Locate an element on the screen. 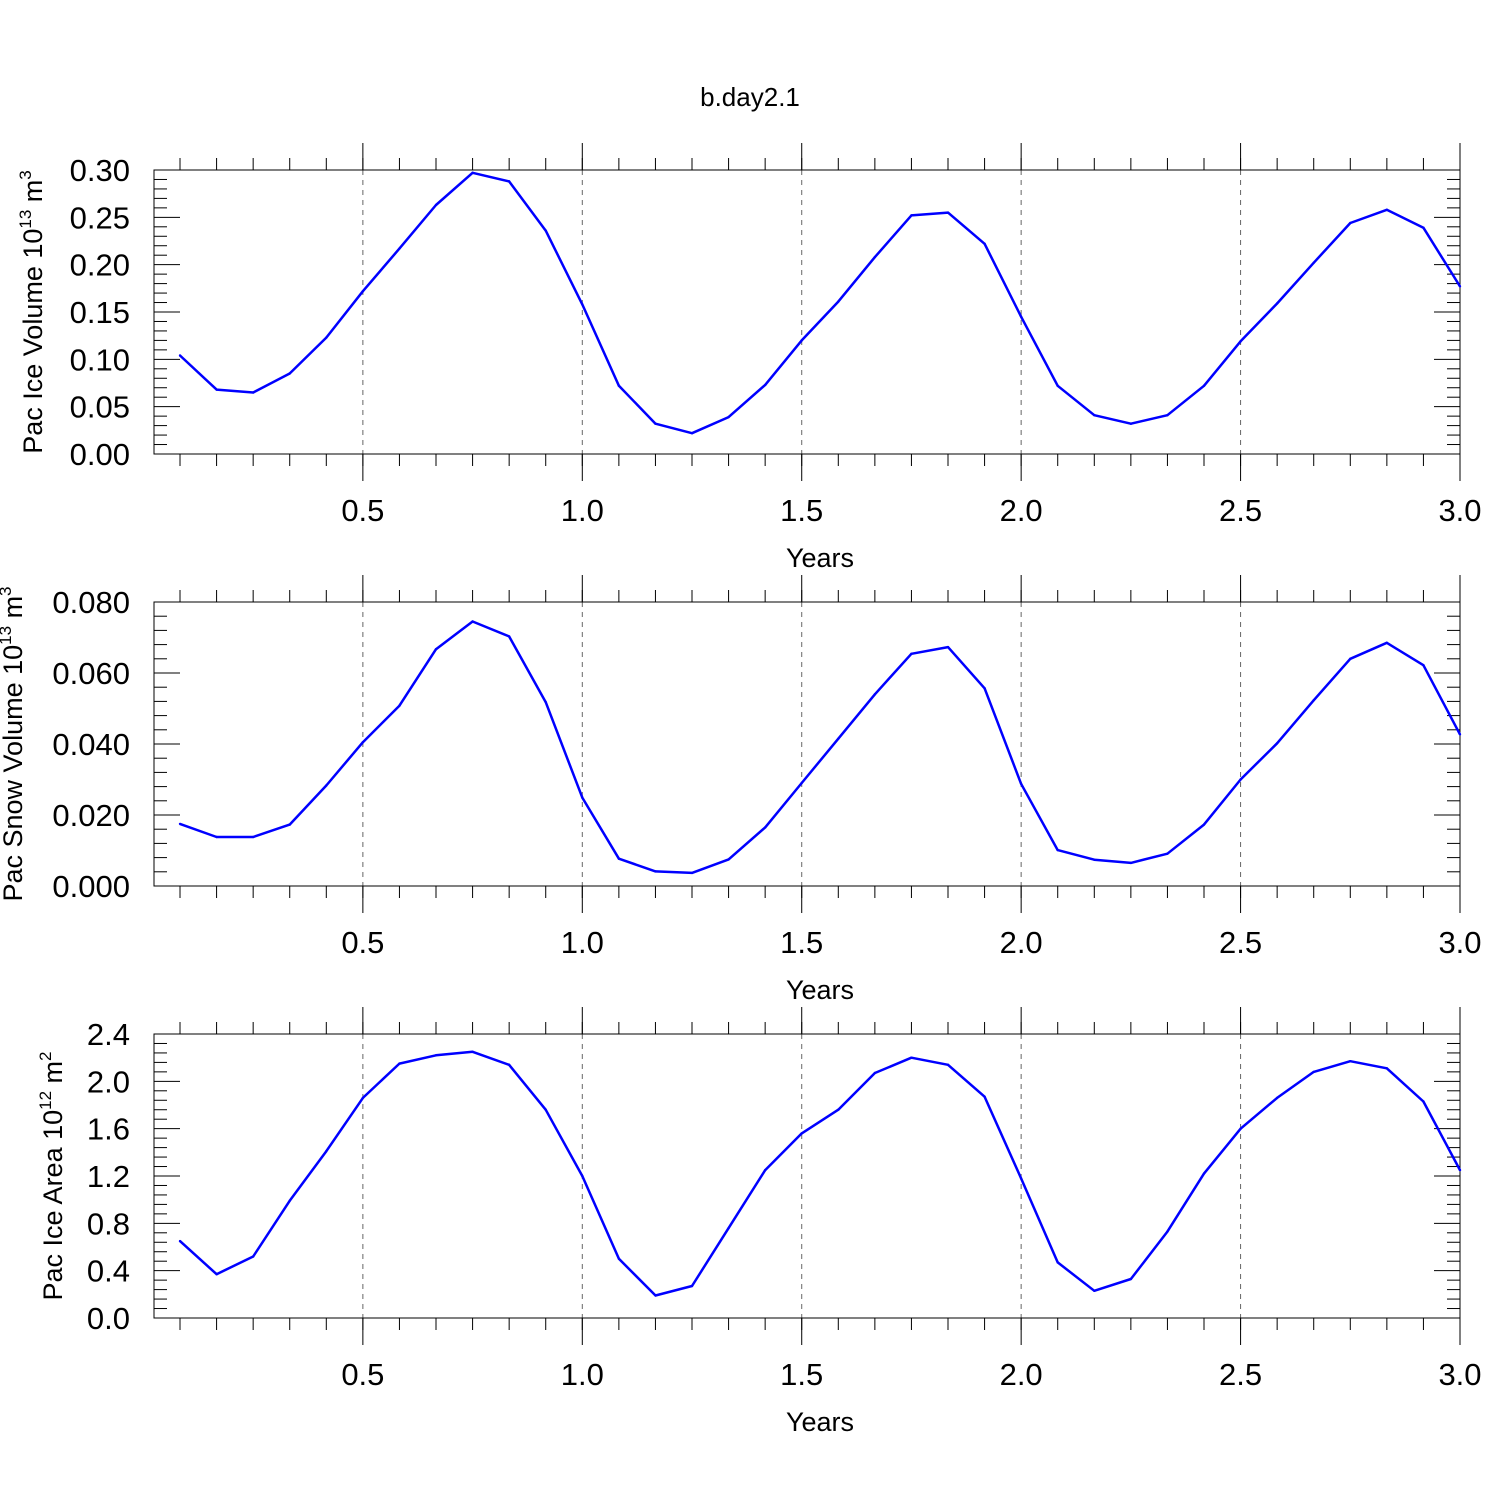 The width and height of the screenshot is (1500, 1500). y-axis-title: Pac Ice Area 1012 m2 is located at coordinates (52, 1175).